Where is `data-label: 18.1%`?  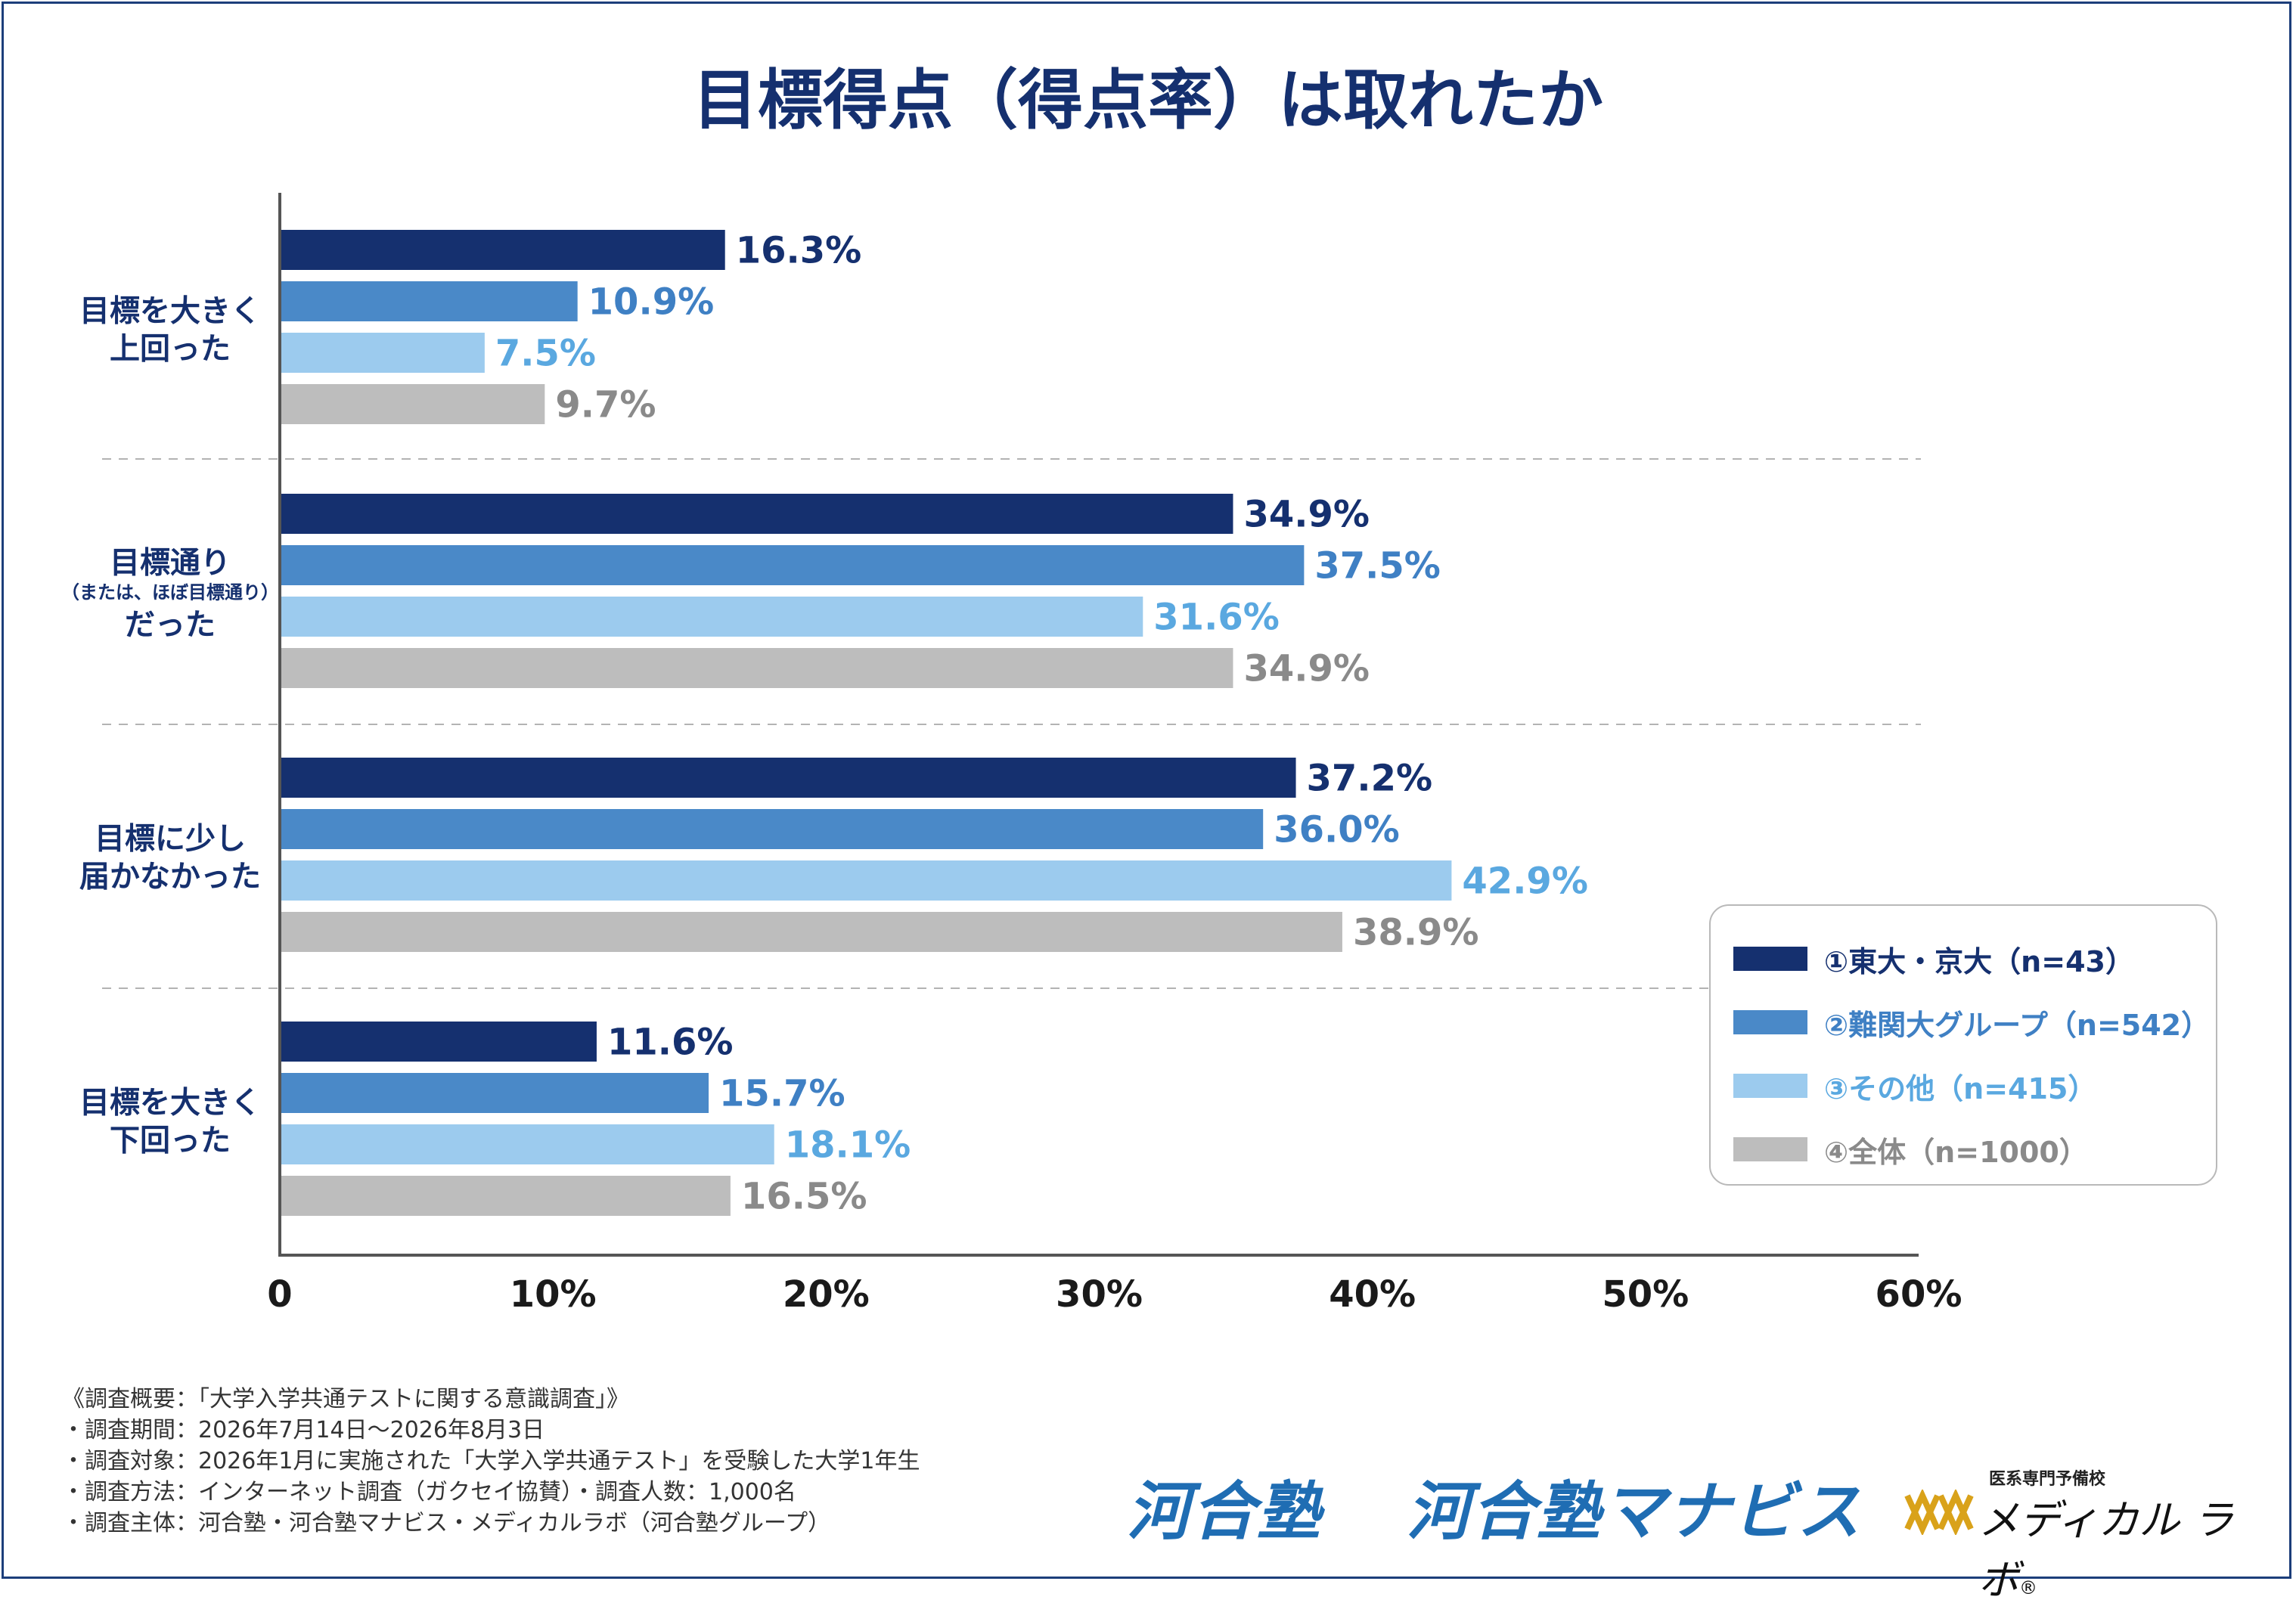
data-label: 18.1% is located at coordinates (848, 1145).